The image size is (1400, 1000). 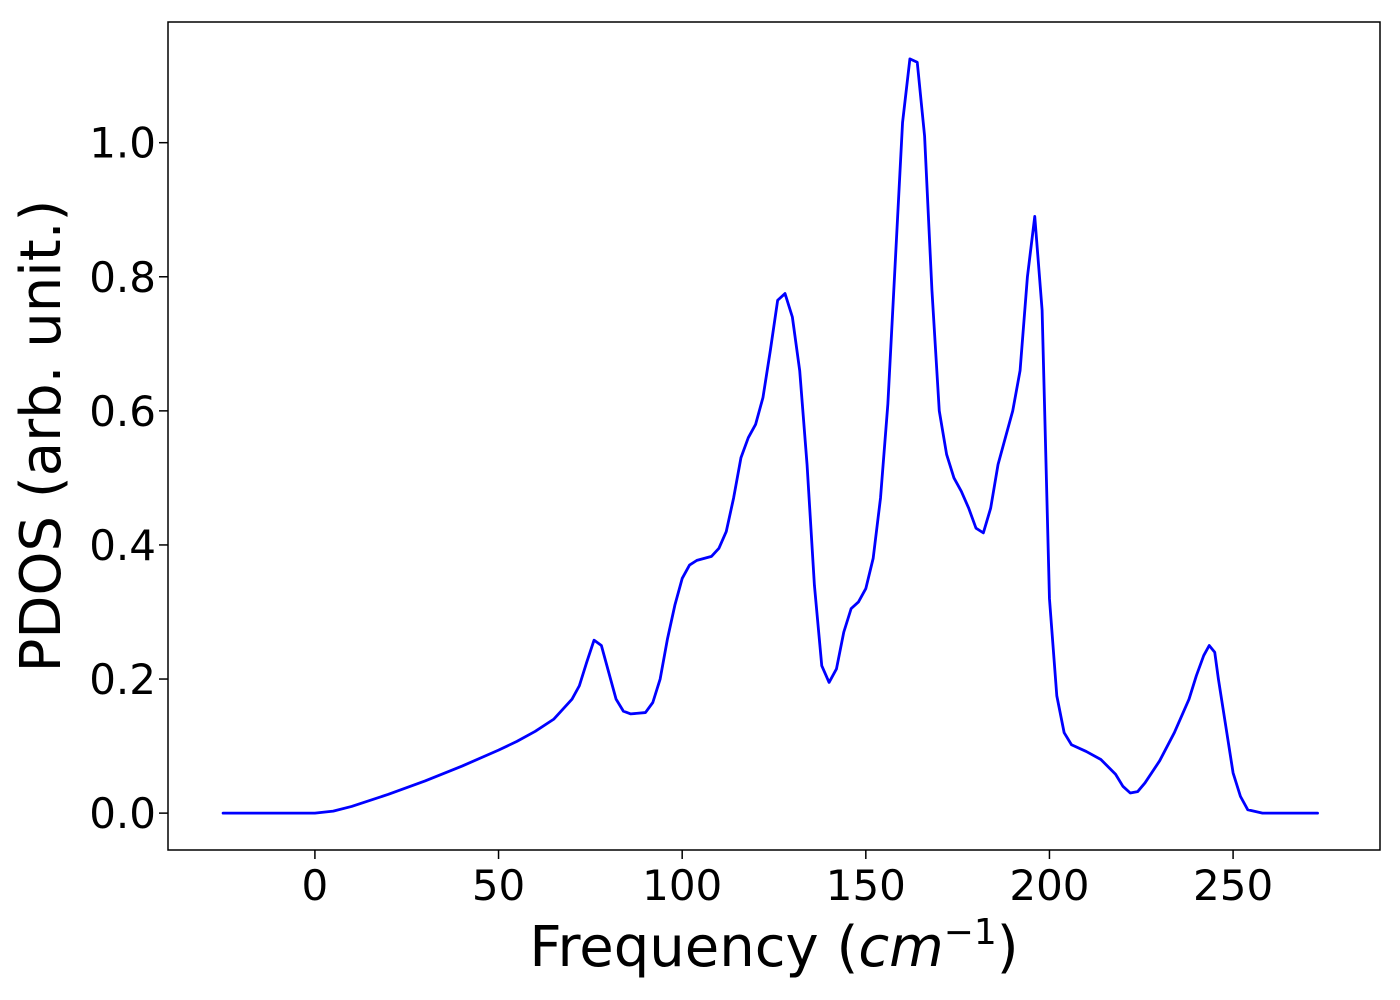 I want to click on x-tick-label: 0, so click(x=315, y=885).